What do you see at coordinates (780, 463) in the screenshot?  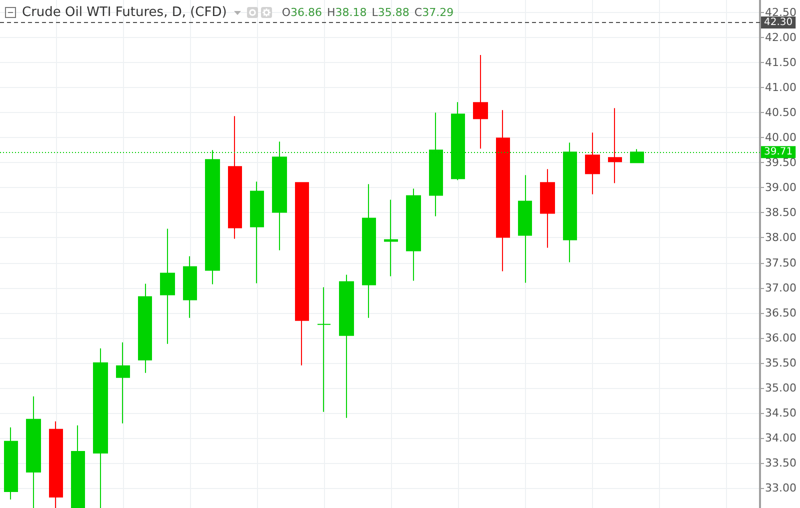 I see `y-tick-label: 33.50` at bounding box center [780, 463].